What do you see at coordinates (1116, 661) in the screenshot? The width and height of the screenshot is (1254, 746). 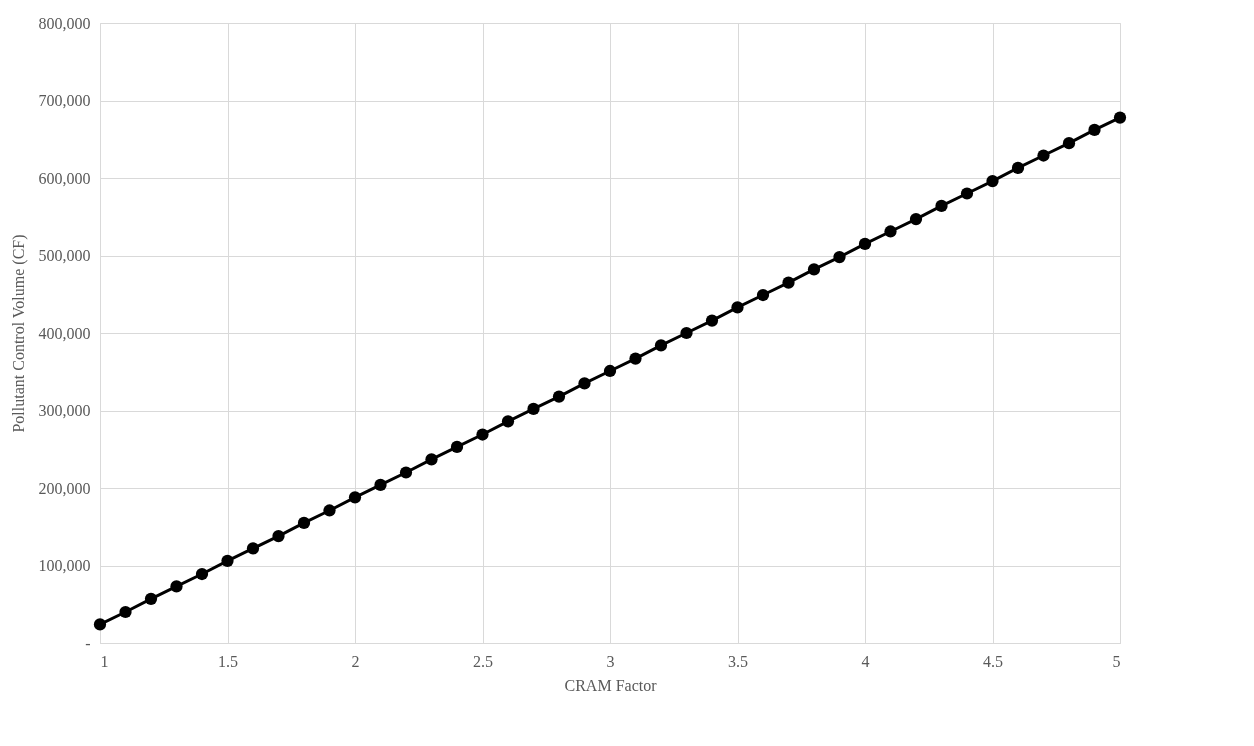 I see `x-tick-label: 5` at bounding box center [1116, 661].